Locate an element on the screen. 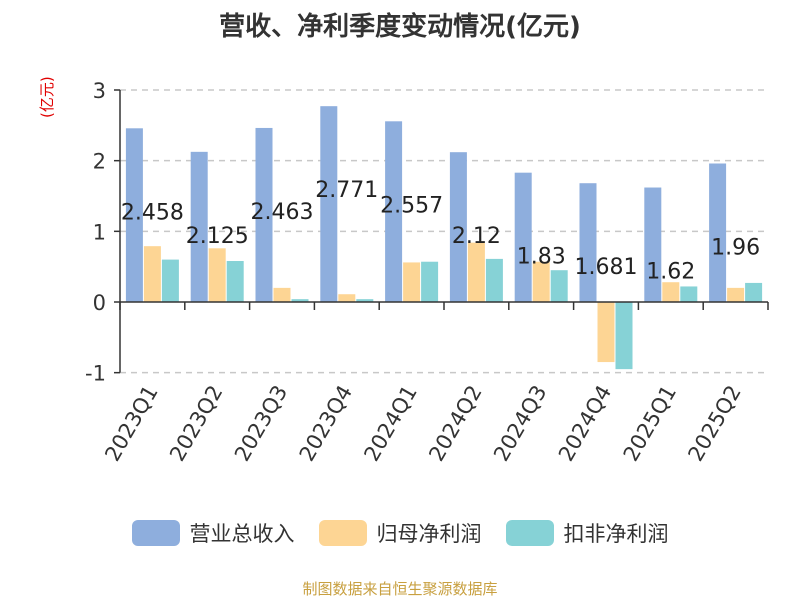 The height and width of the screenshot is (600, 800). bar-3-2023Q2 is located at coordinates (235, 281).